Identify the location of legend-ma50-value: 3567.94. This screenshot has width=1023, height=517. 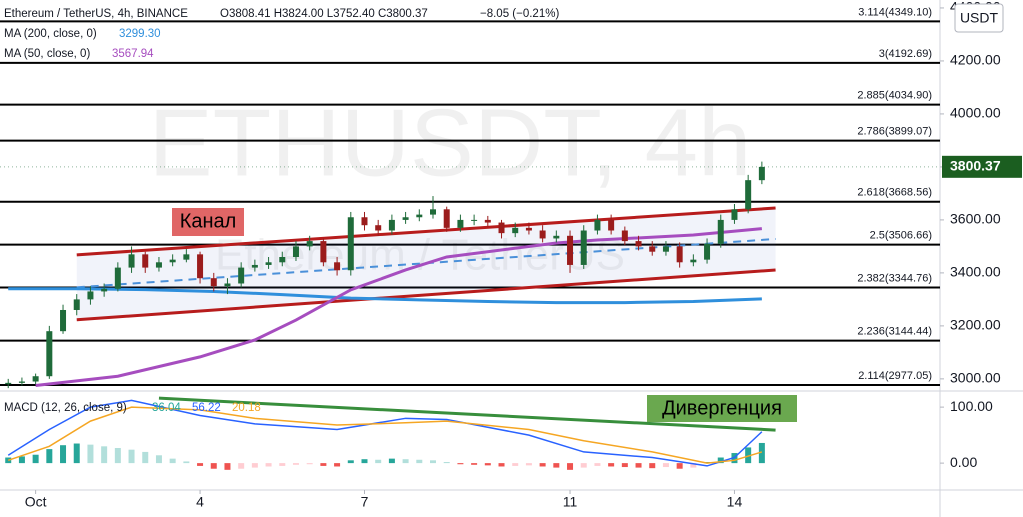
(133, 54).